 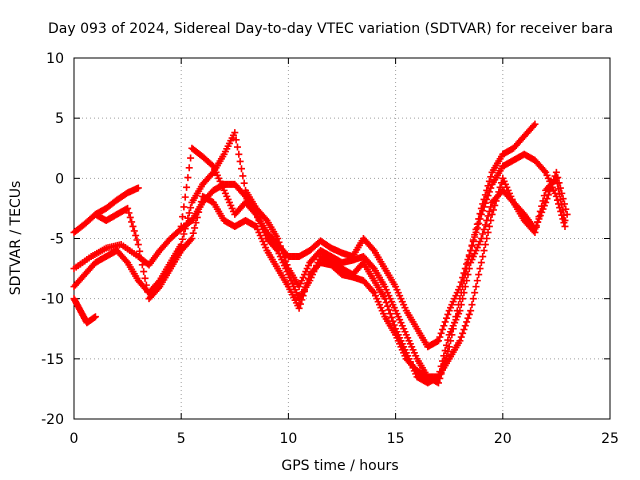 I want to click on x-tick-label: 10, so click(x=288, y=439).